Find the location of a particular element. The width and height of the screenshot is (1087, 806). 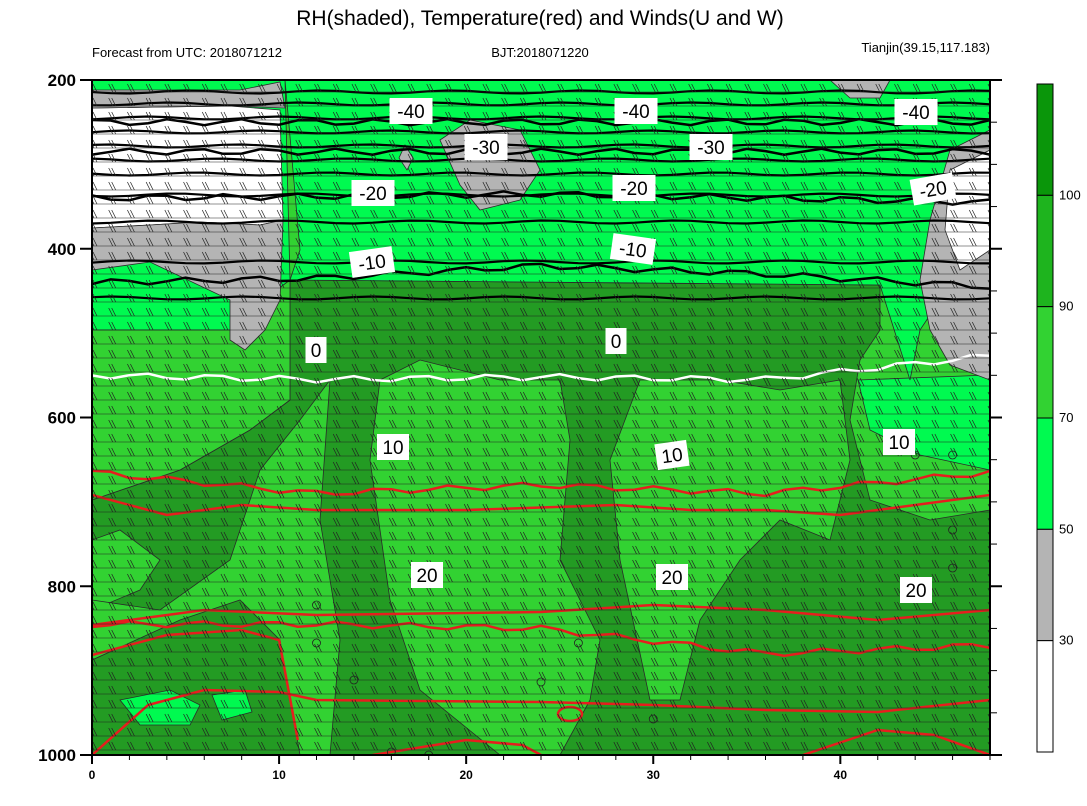

upper-contour is located at coordinates (541, 104).